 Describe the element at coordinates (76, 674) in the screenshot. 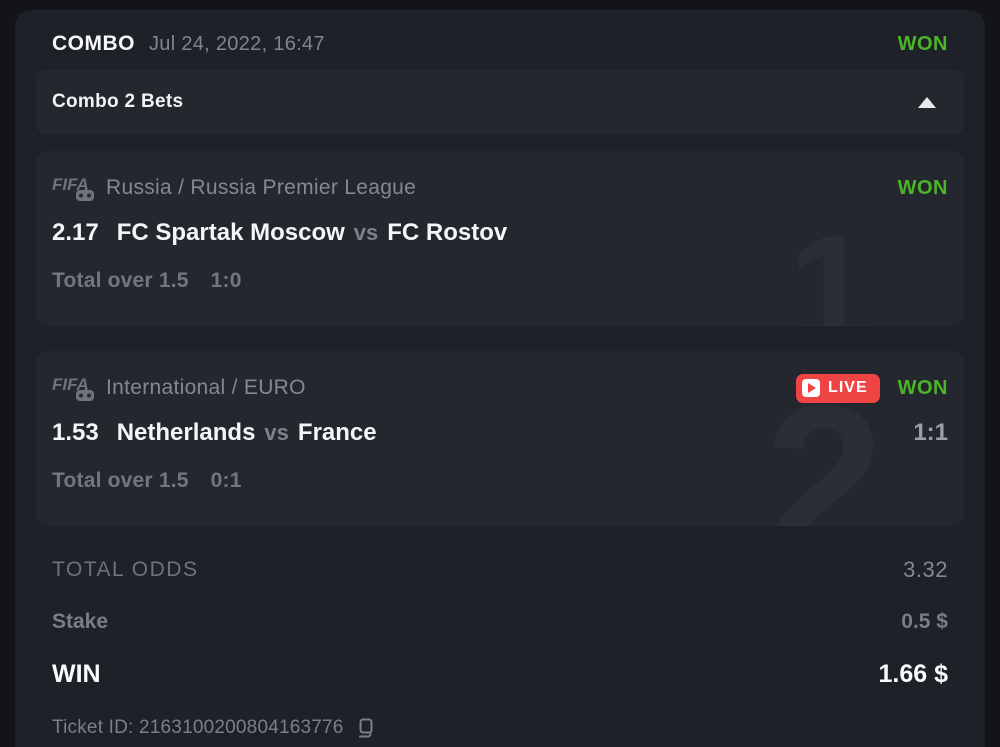

I see `win-label: WIN` at that location.